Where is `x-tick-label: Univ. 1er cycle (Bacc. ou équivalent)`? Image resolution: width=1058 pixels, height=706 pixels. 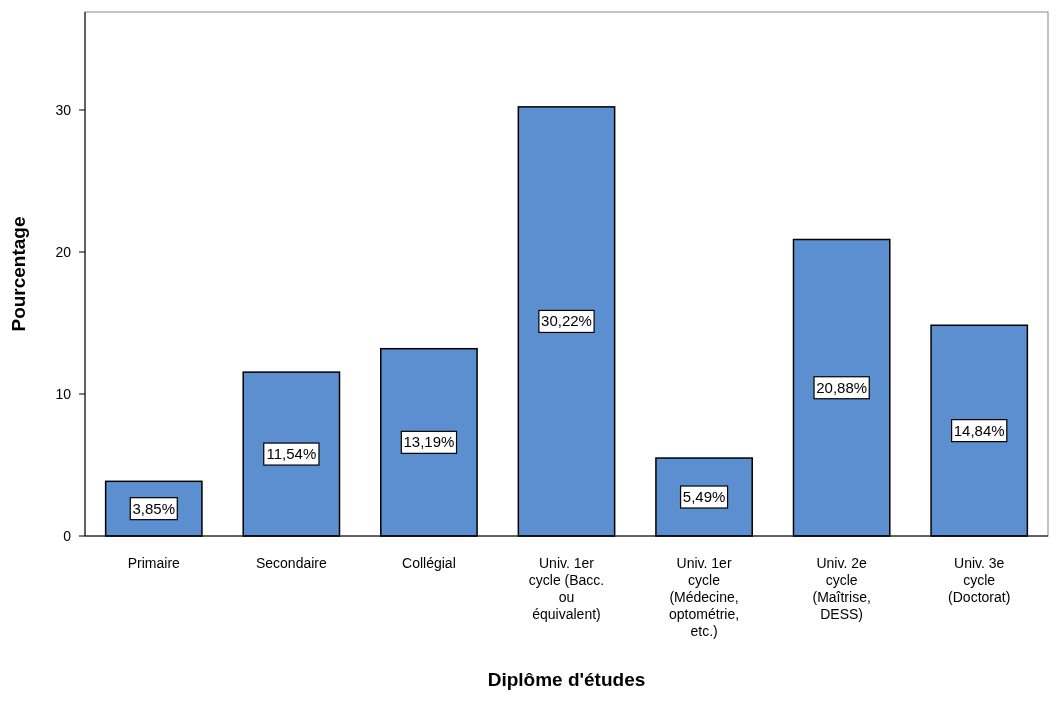 x-tick-label: Univ. 1er cycle (Bacc. ou équivalent) is located at coordinates (566, 588).